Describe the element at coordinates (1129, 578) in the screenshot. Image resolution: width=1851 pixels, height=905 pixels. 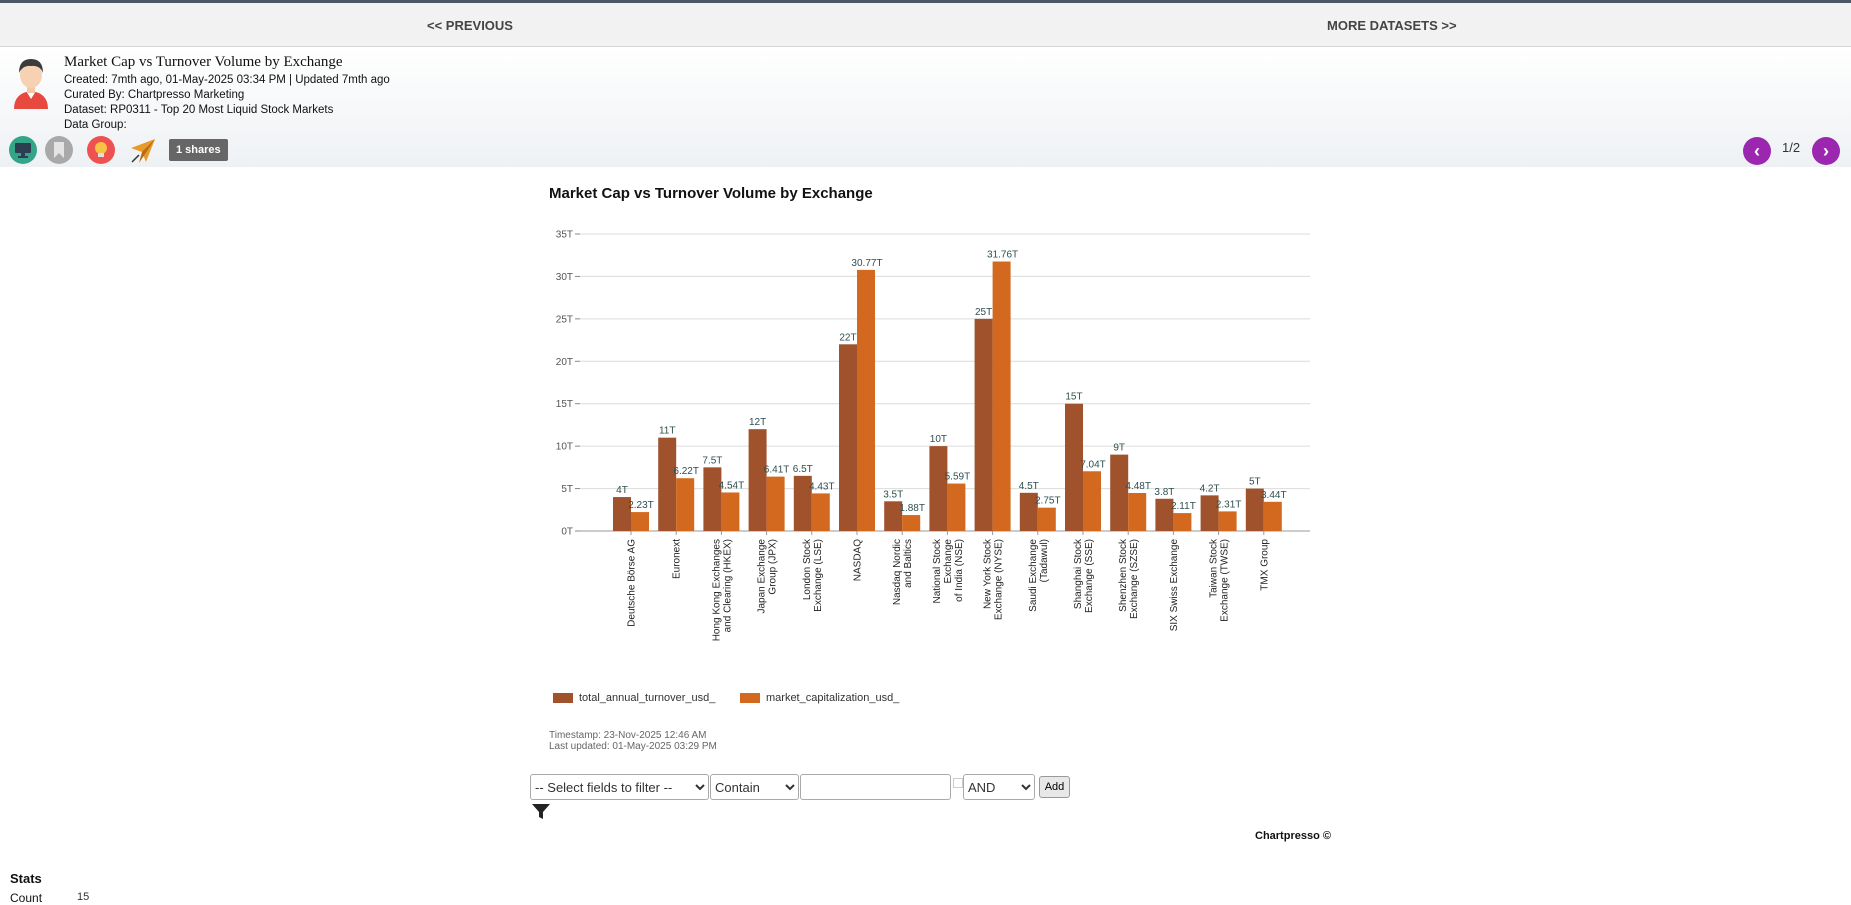
I see `x-tick-label: Shenzhen StockExchange (SZSE)` at that location.